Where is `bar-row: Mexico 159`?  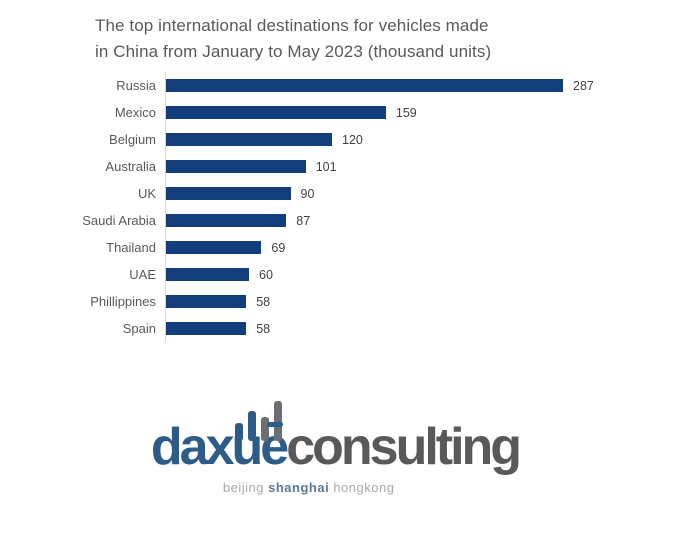 bar-row: Mexico 159 is located at coordinates (350, 112).